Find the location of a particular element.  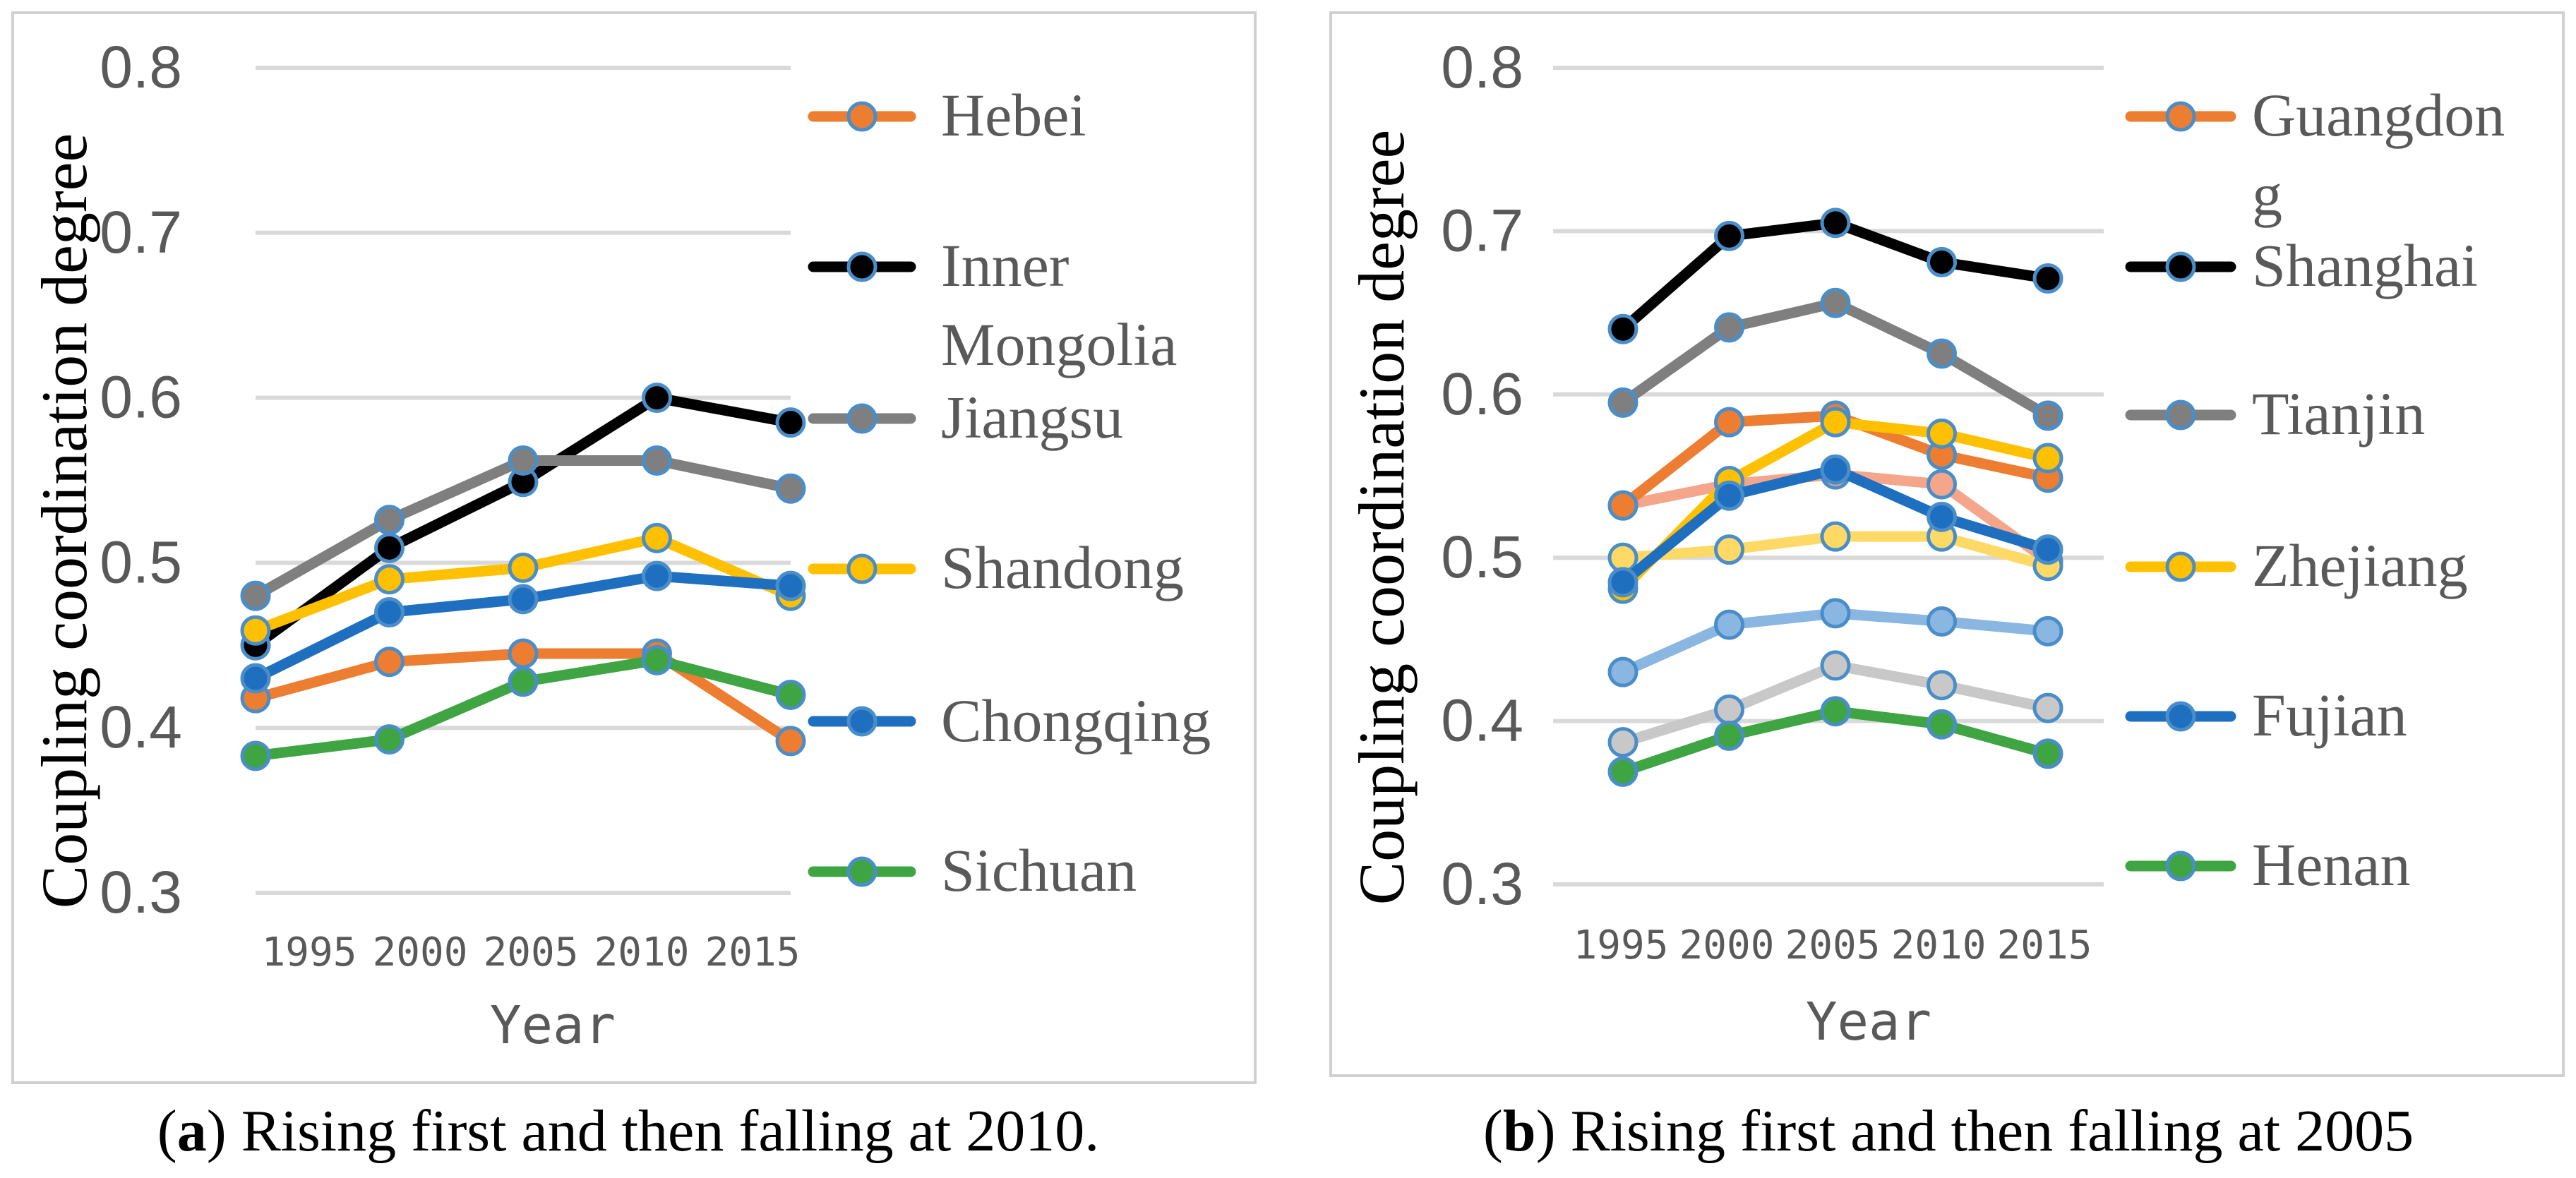

panel-b-y-tick-0-6: 0.6 is located at coordinates (1482, 394).